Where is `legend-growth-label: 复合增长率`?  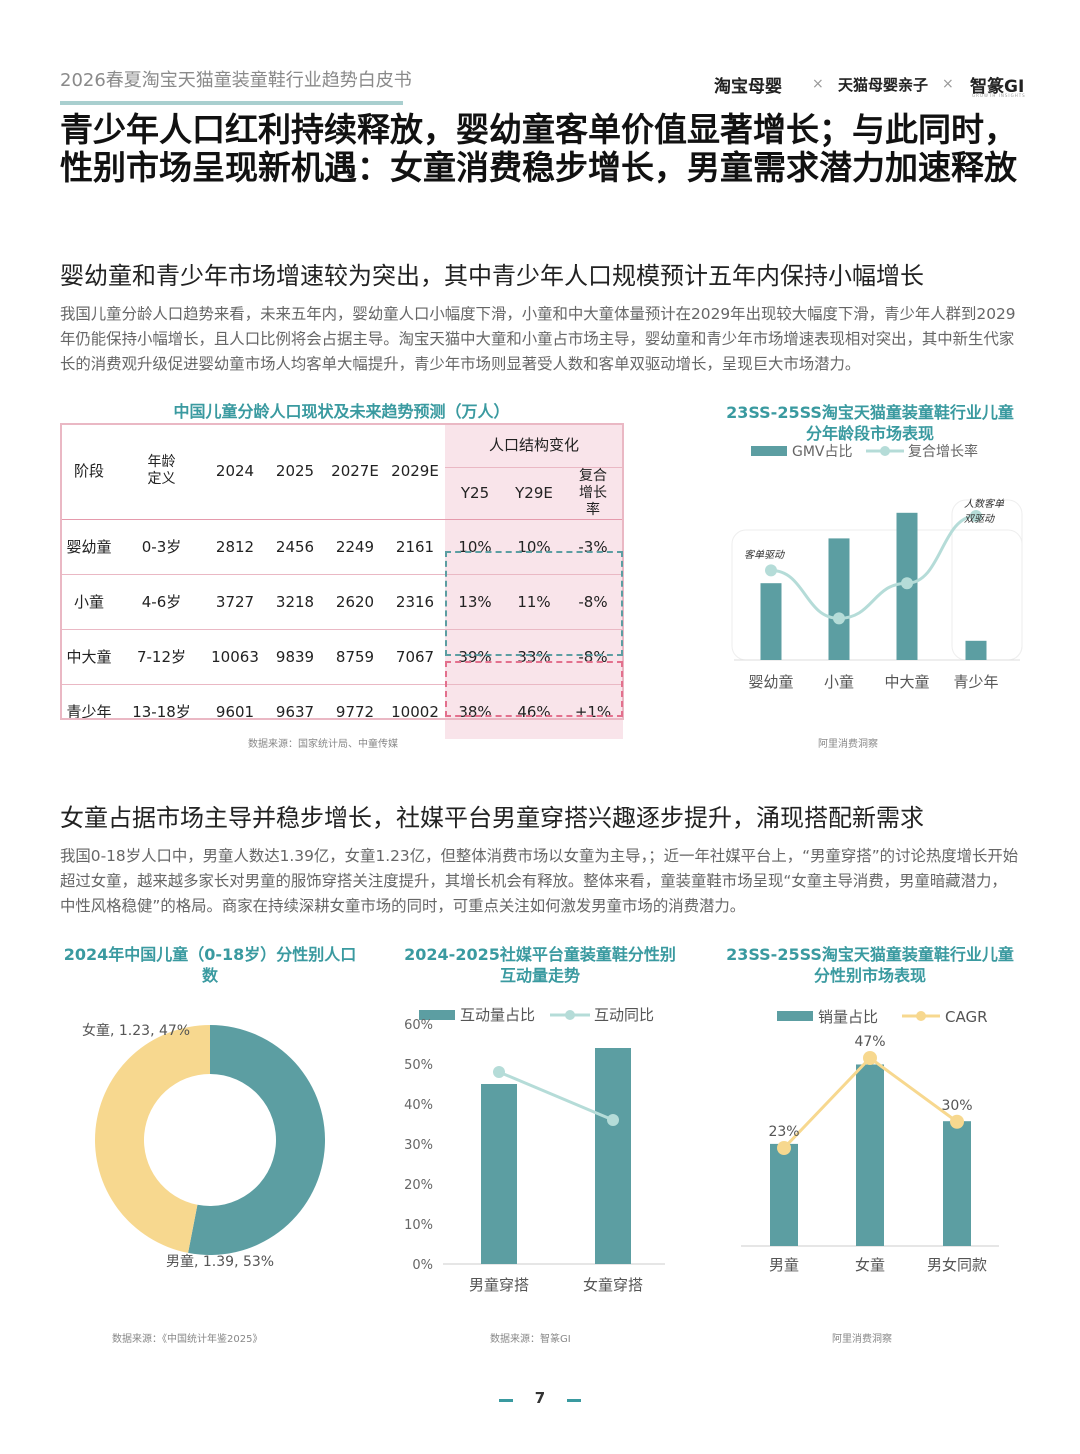 legend-growth-label: 复合增长率 is located at coordinates (943, 451).